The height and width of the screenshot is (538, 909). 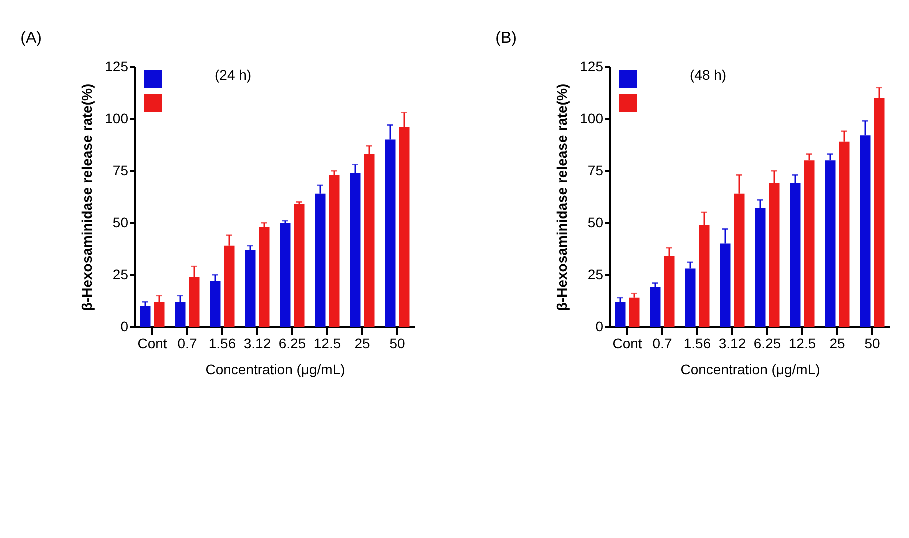 I want to click on chart-title: (A), so click(x=31, y=38).